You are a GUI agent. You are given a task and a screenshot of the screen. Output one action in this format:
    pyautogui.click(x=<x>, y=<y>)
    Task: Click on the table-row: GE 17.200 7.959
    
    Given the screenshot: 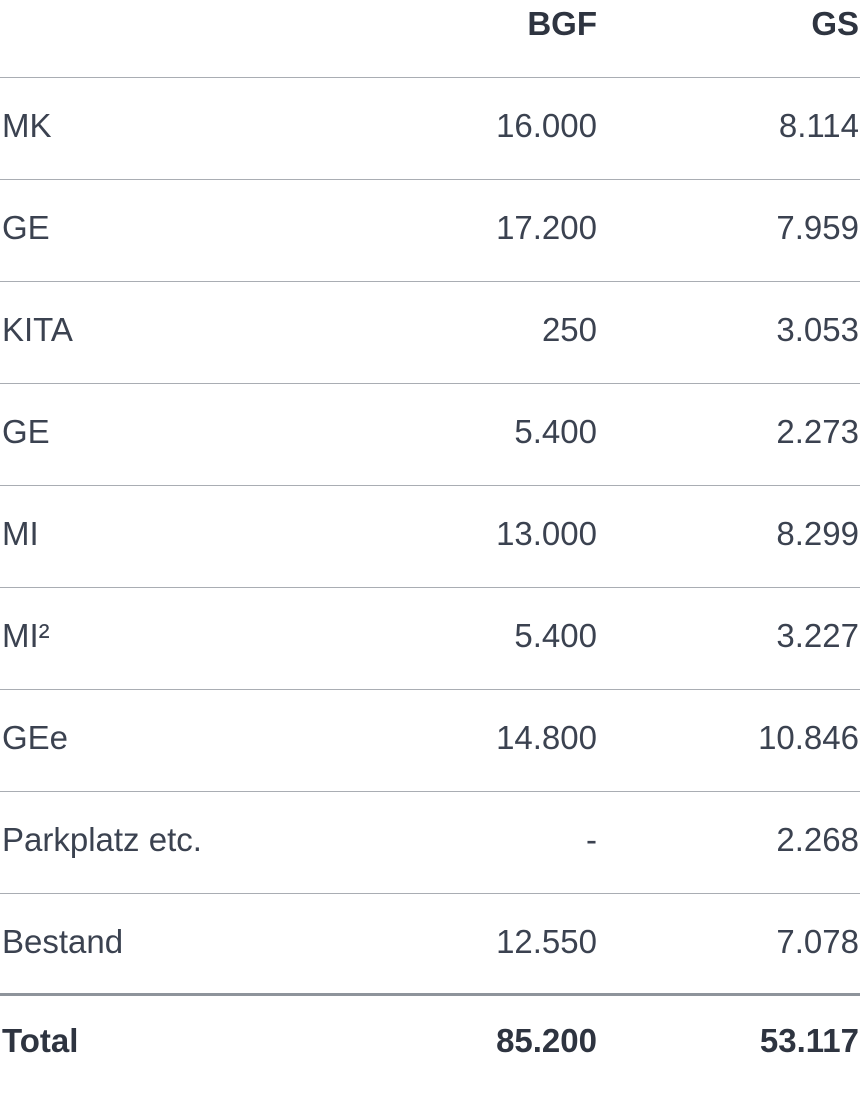 What is the action you would take?
    pyautogui.click(x=430, y=231)
    